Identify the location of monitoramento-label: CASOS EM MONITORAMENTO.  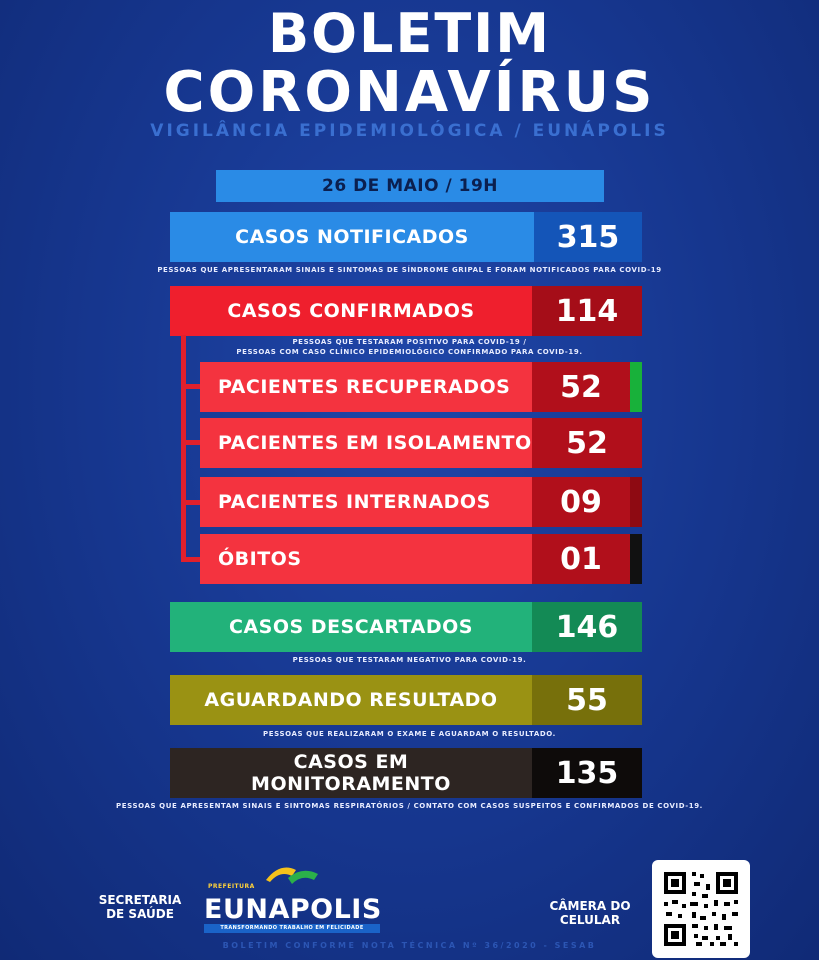
(351, 773).